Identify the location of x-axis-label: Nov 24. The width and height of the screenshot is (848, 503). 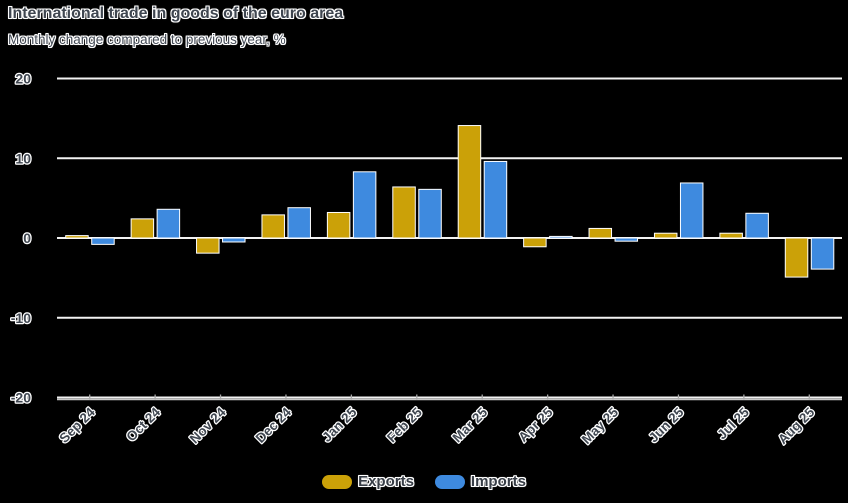
(208, 425).